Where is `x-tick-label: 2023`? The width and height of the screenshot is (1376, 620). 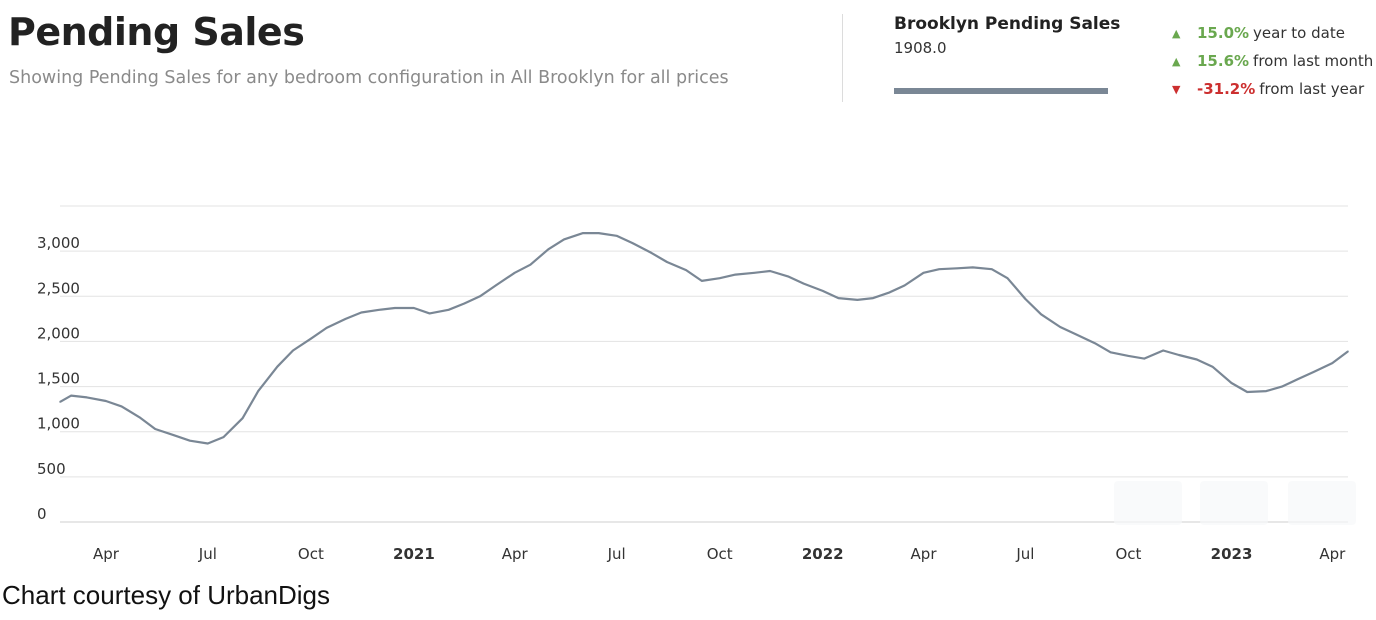 x-tick-label: 2023 is located at coordinates (1232, 554).